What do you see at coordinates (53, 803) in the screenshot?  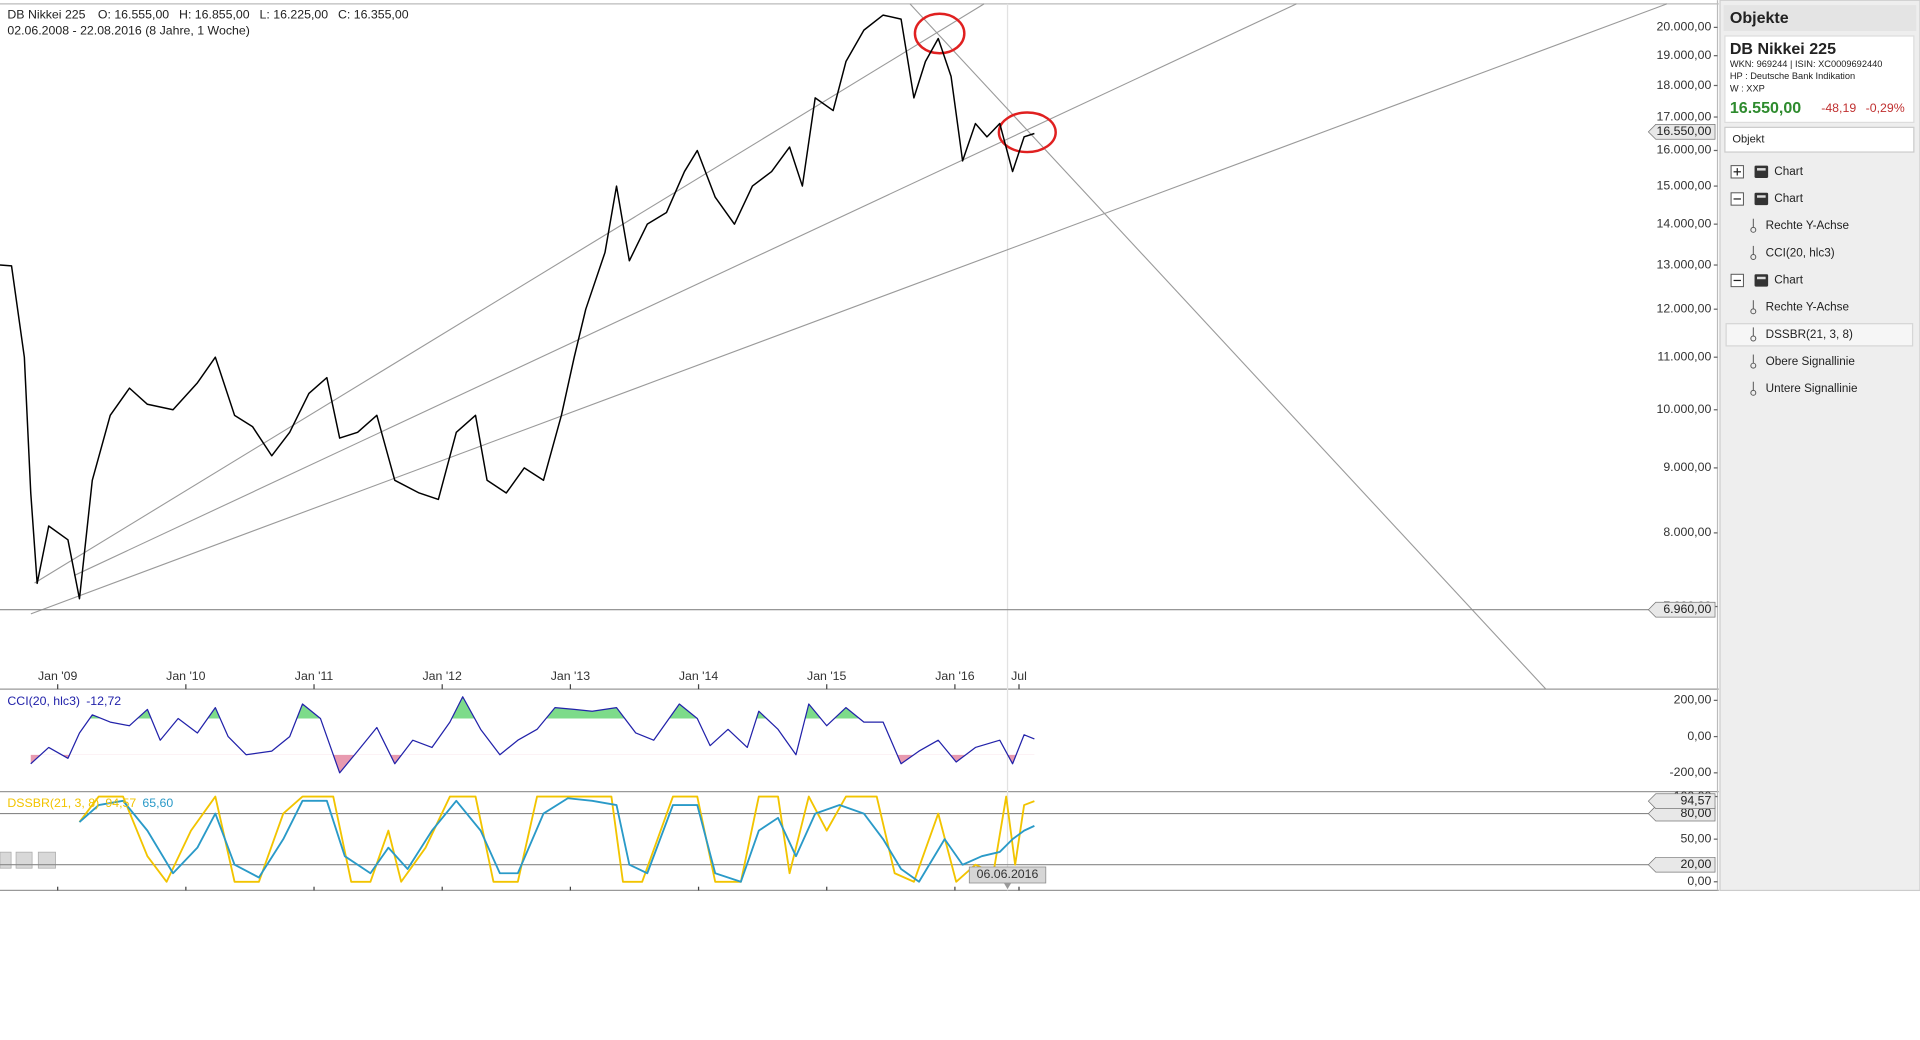 I see `dssbr-title: DSSBR(21, 3, 8)` at bounding box center [53, 803].